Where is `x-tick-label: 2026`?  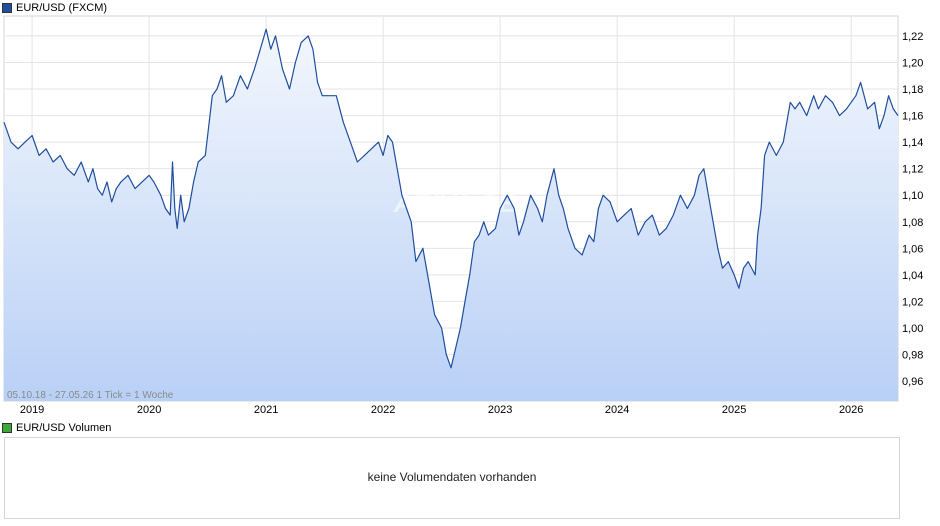 x-tick-label: 2026 is located at coordinates (851, 410).